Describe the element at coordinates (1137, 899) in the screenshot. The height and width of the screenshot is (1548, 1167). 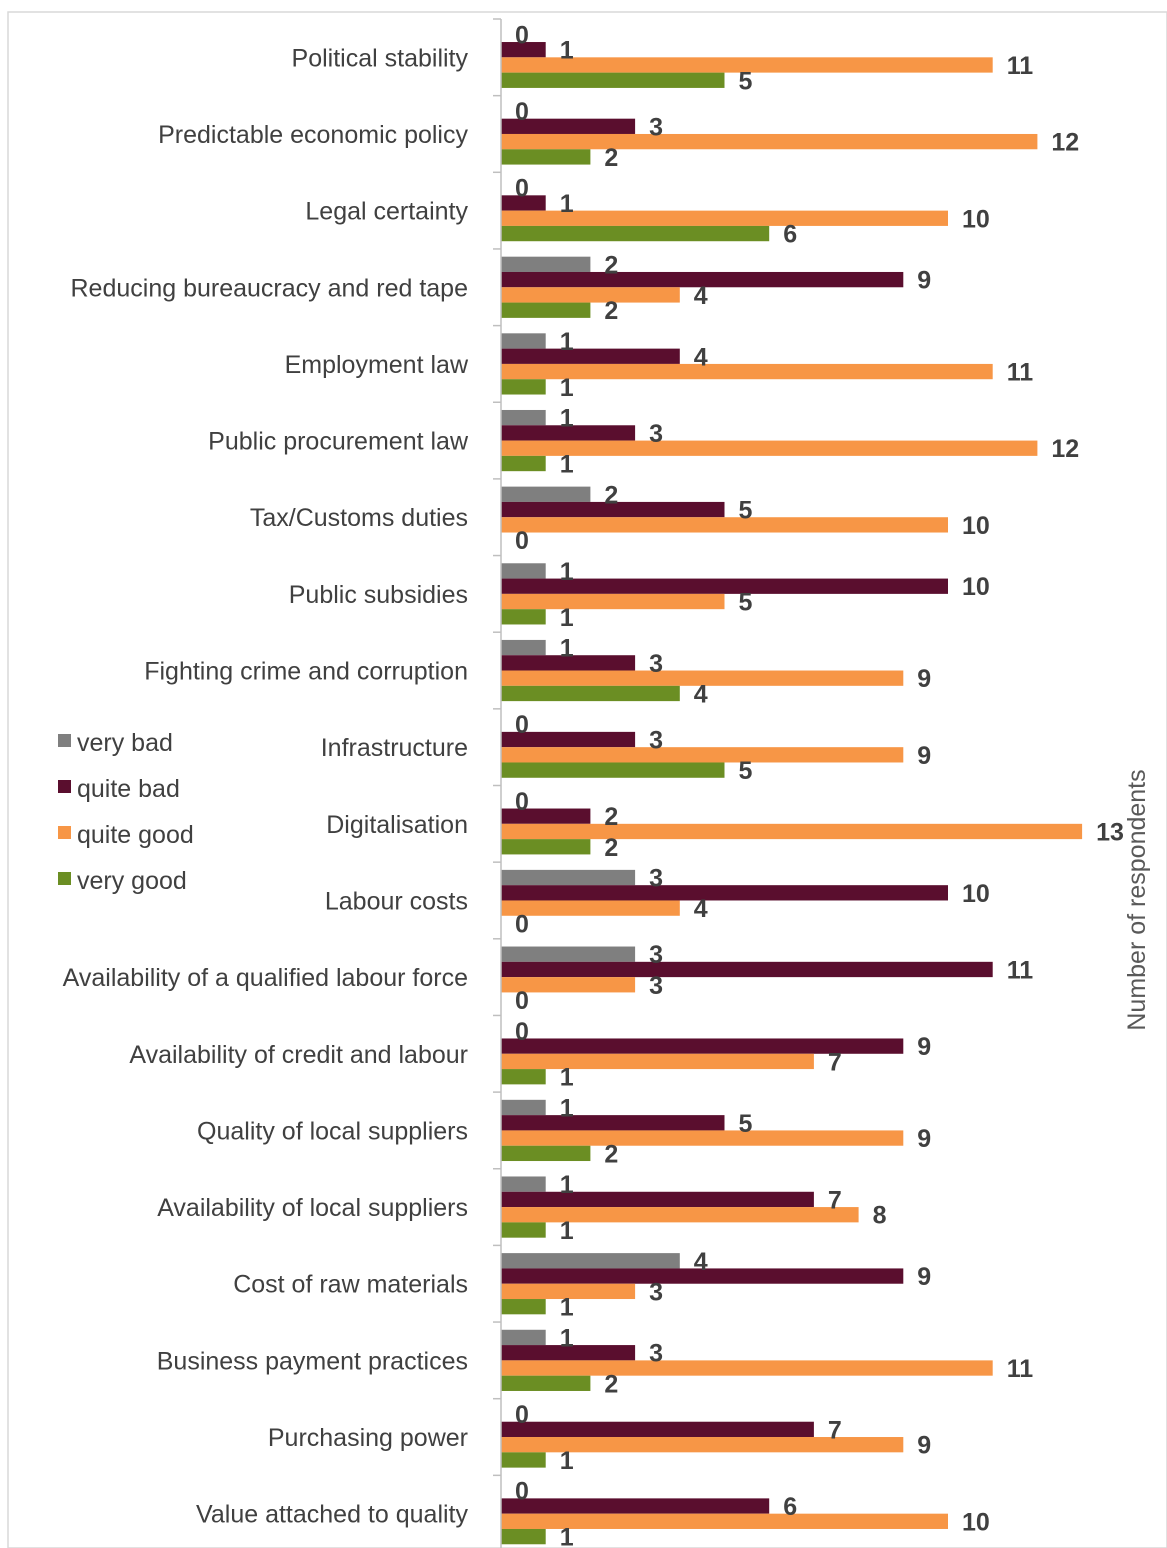
I see `x-axis-title: Number of respondents` at that location.